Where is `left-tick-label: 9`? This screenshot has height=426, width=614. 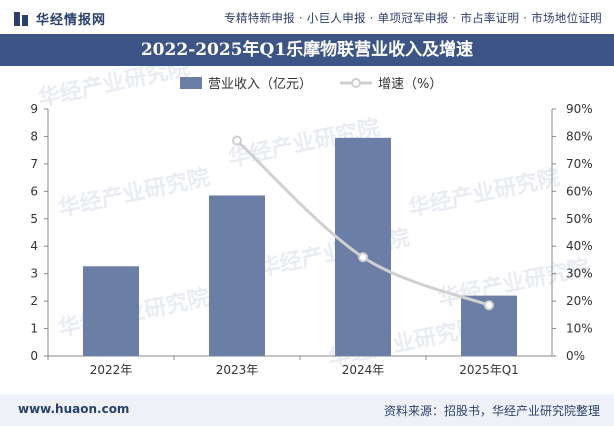 left-tick-label: 9 is located at coordinates (34, 109).